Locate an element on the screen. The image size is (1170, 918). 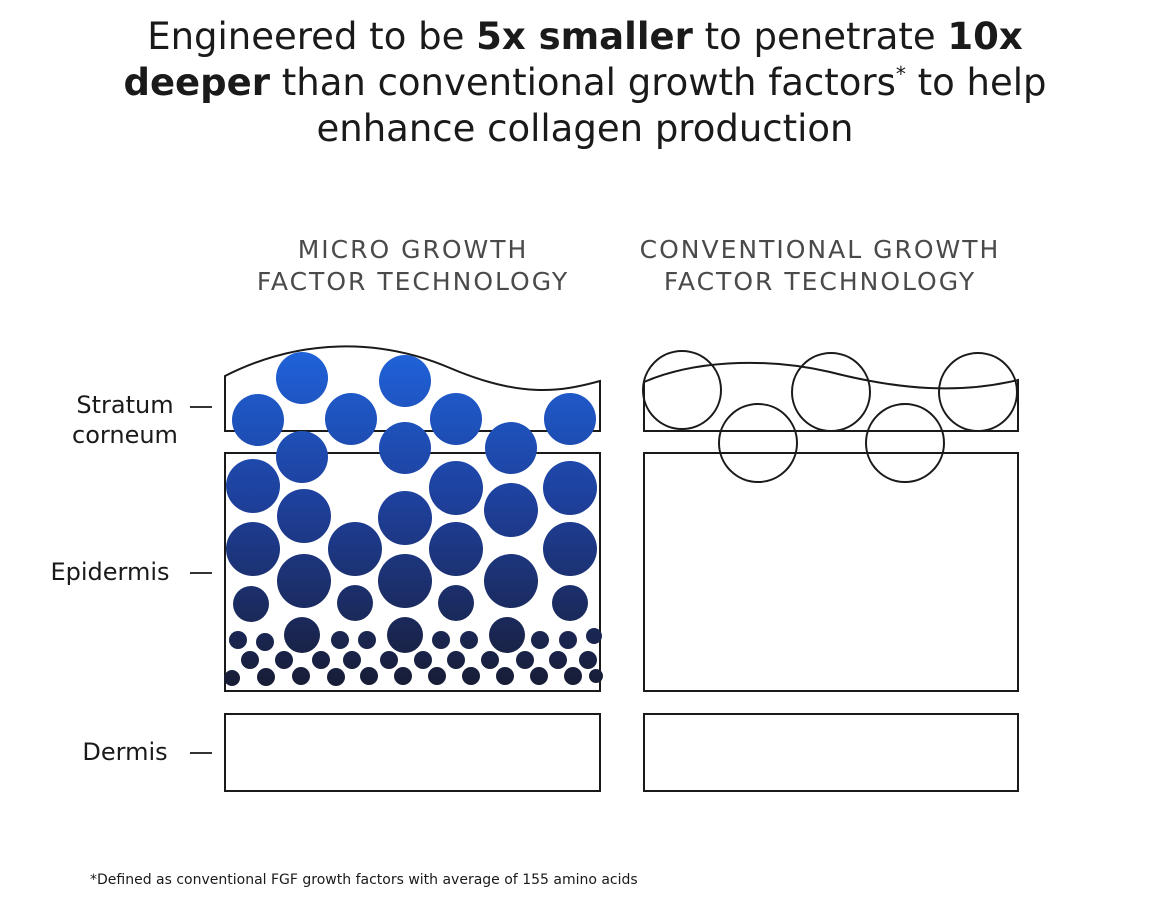
headline-bold-2: 10x deeper is located at coordinates (573, 59).